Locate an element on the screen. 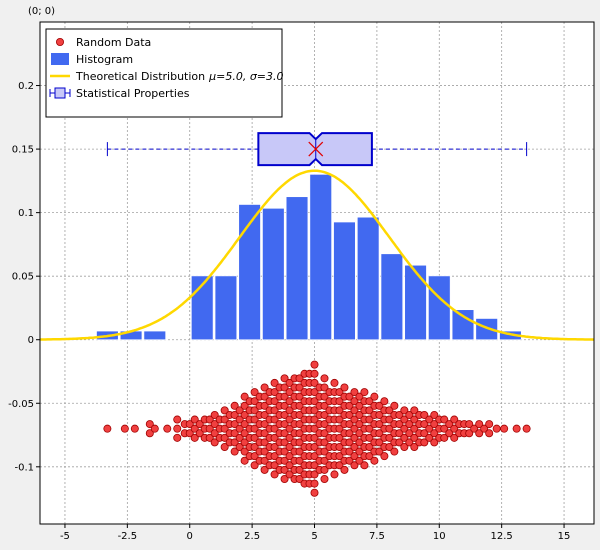 The height and width of the screenshot is (550, 600). y-tick-label: 0.2 is located at coordinates (26, 86).